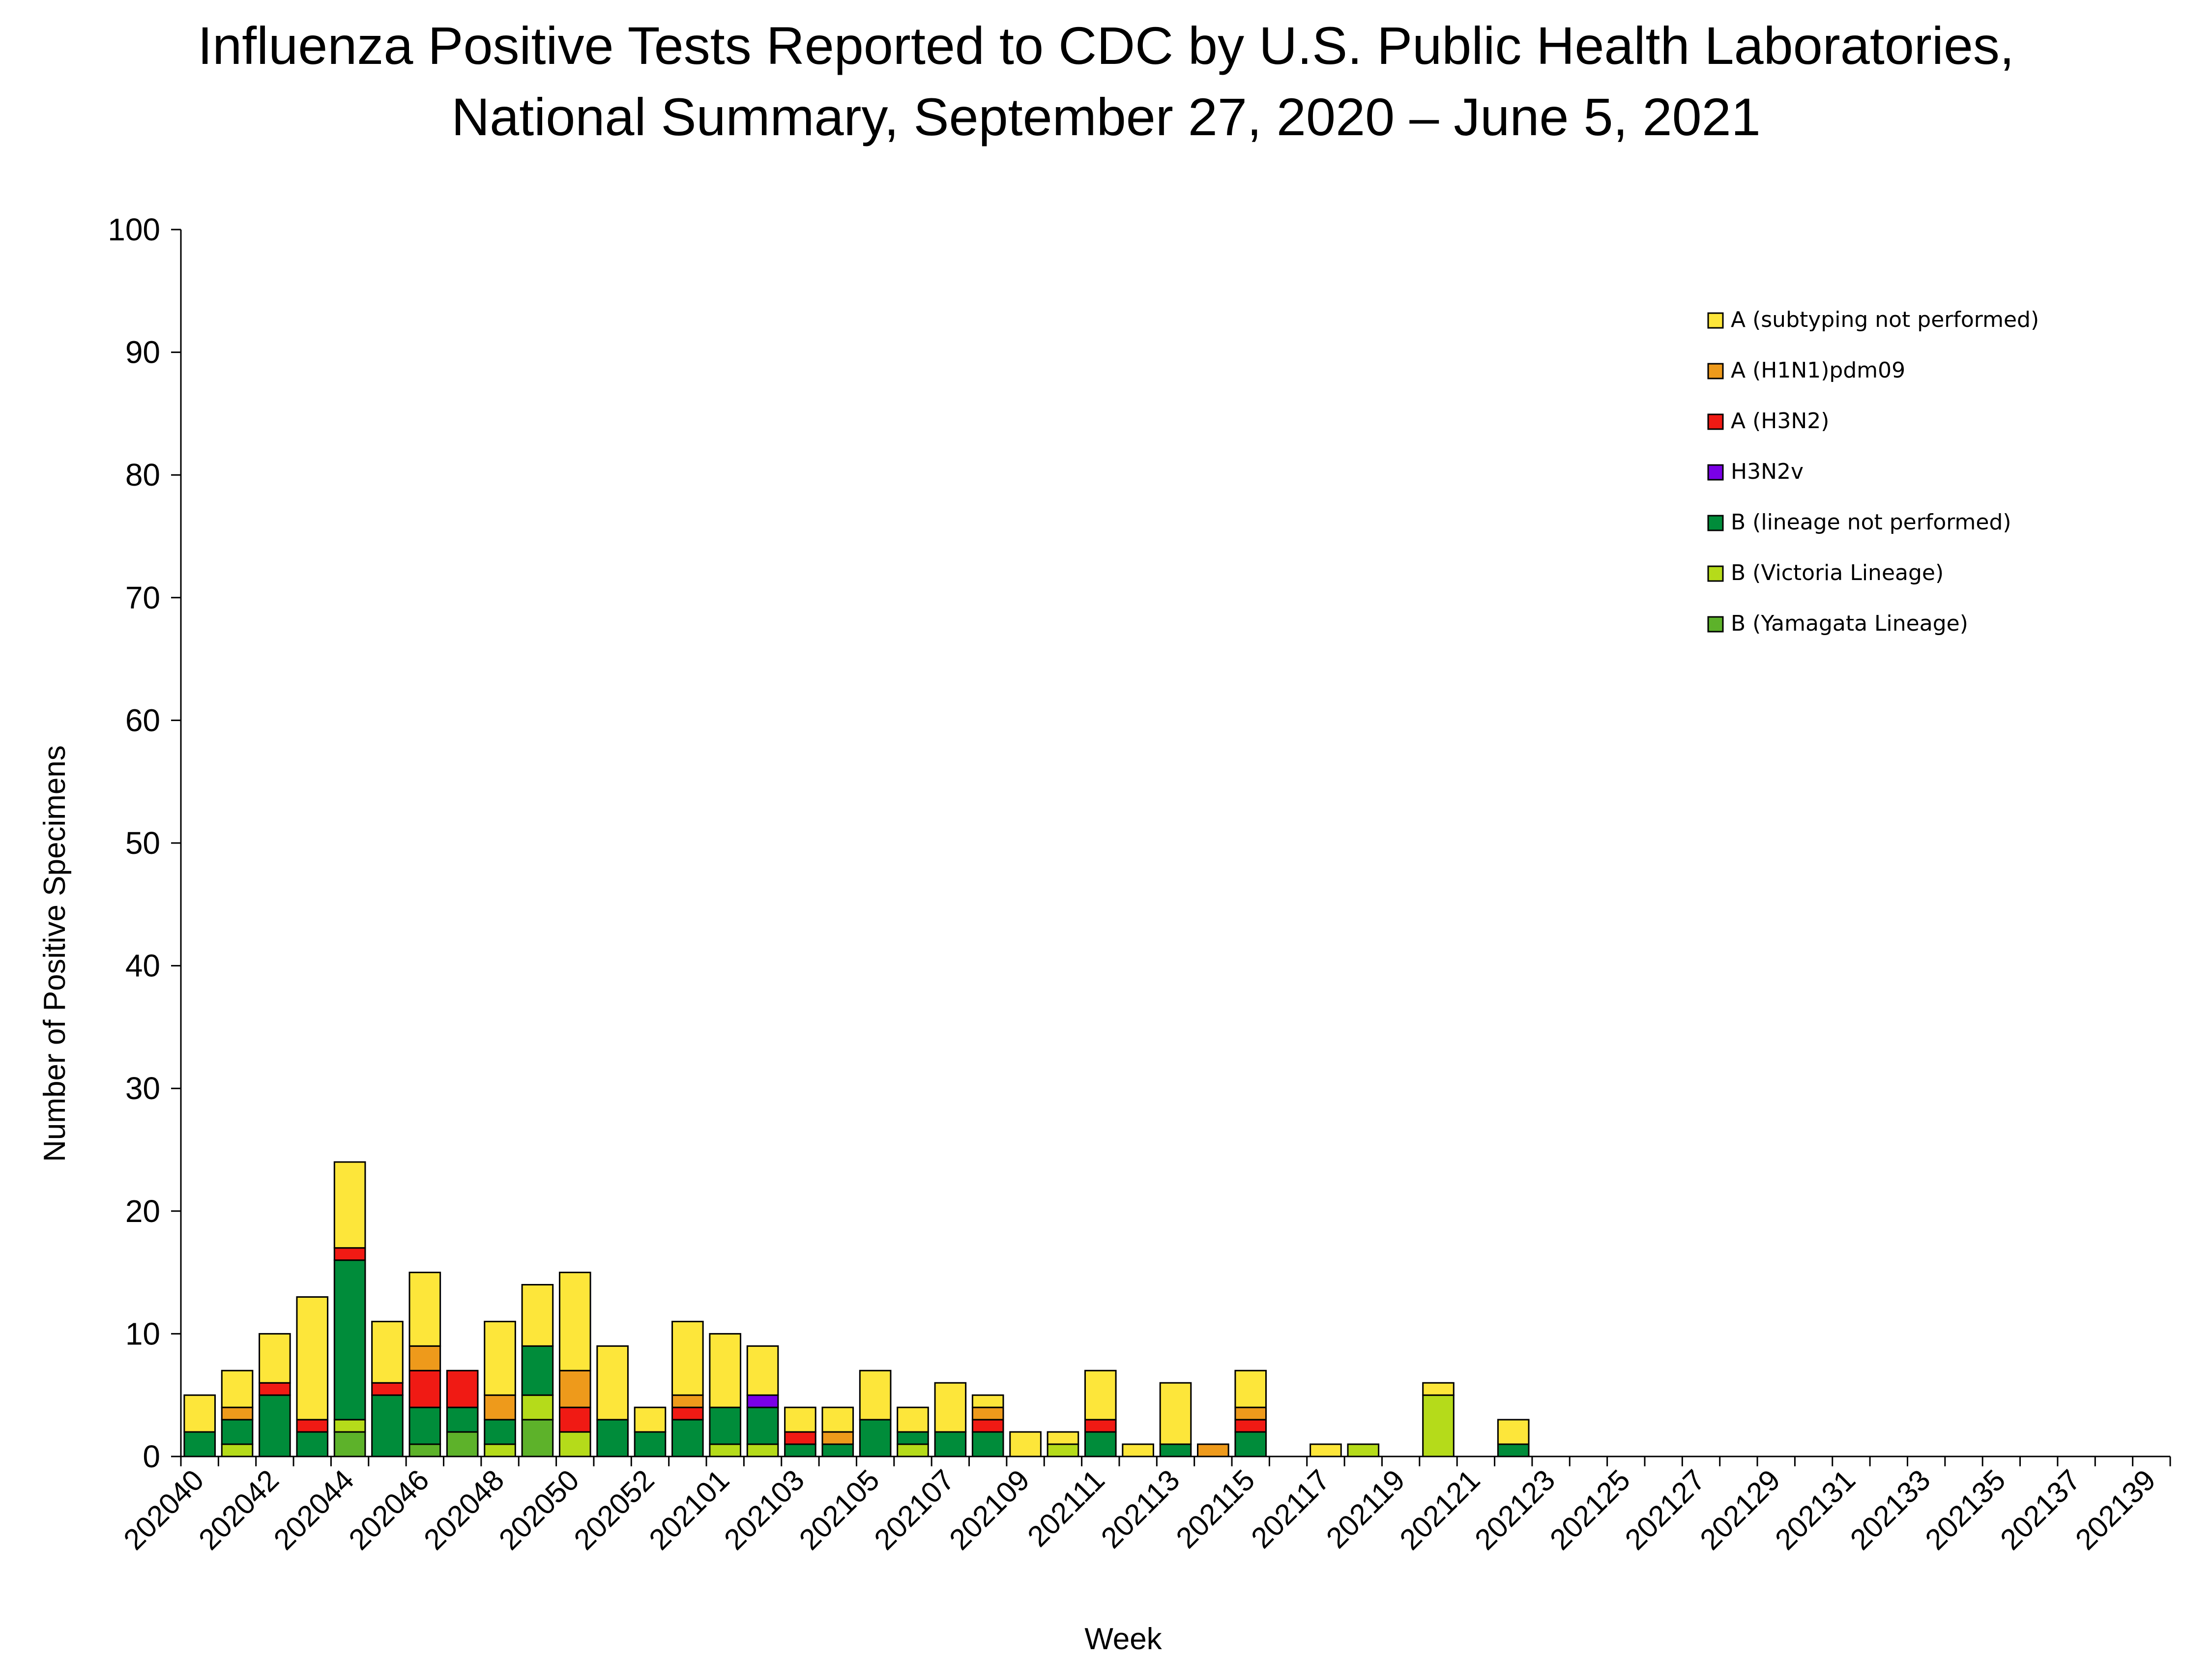 The image size is (2212, 1659). Describe the element at coordinates (1780, 421) in the screenshot. I see `legend-label: A (H3N2)` at that location.